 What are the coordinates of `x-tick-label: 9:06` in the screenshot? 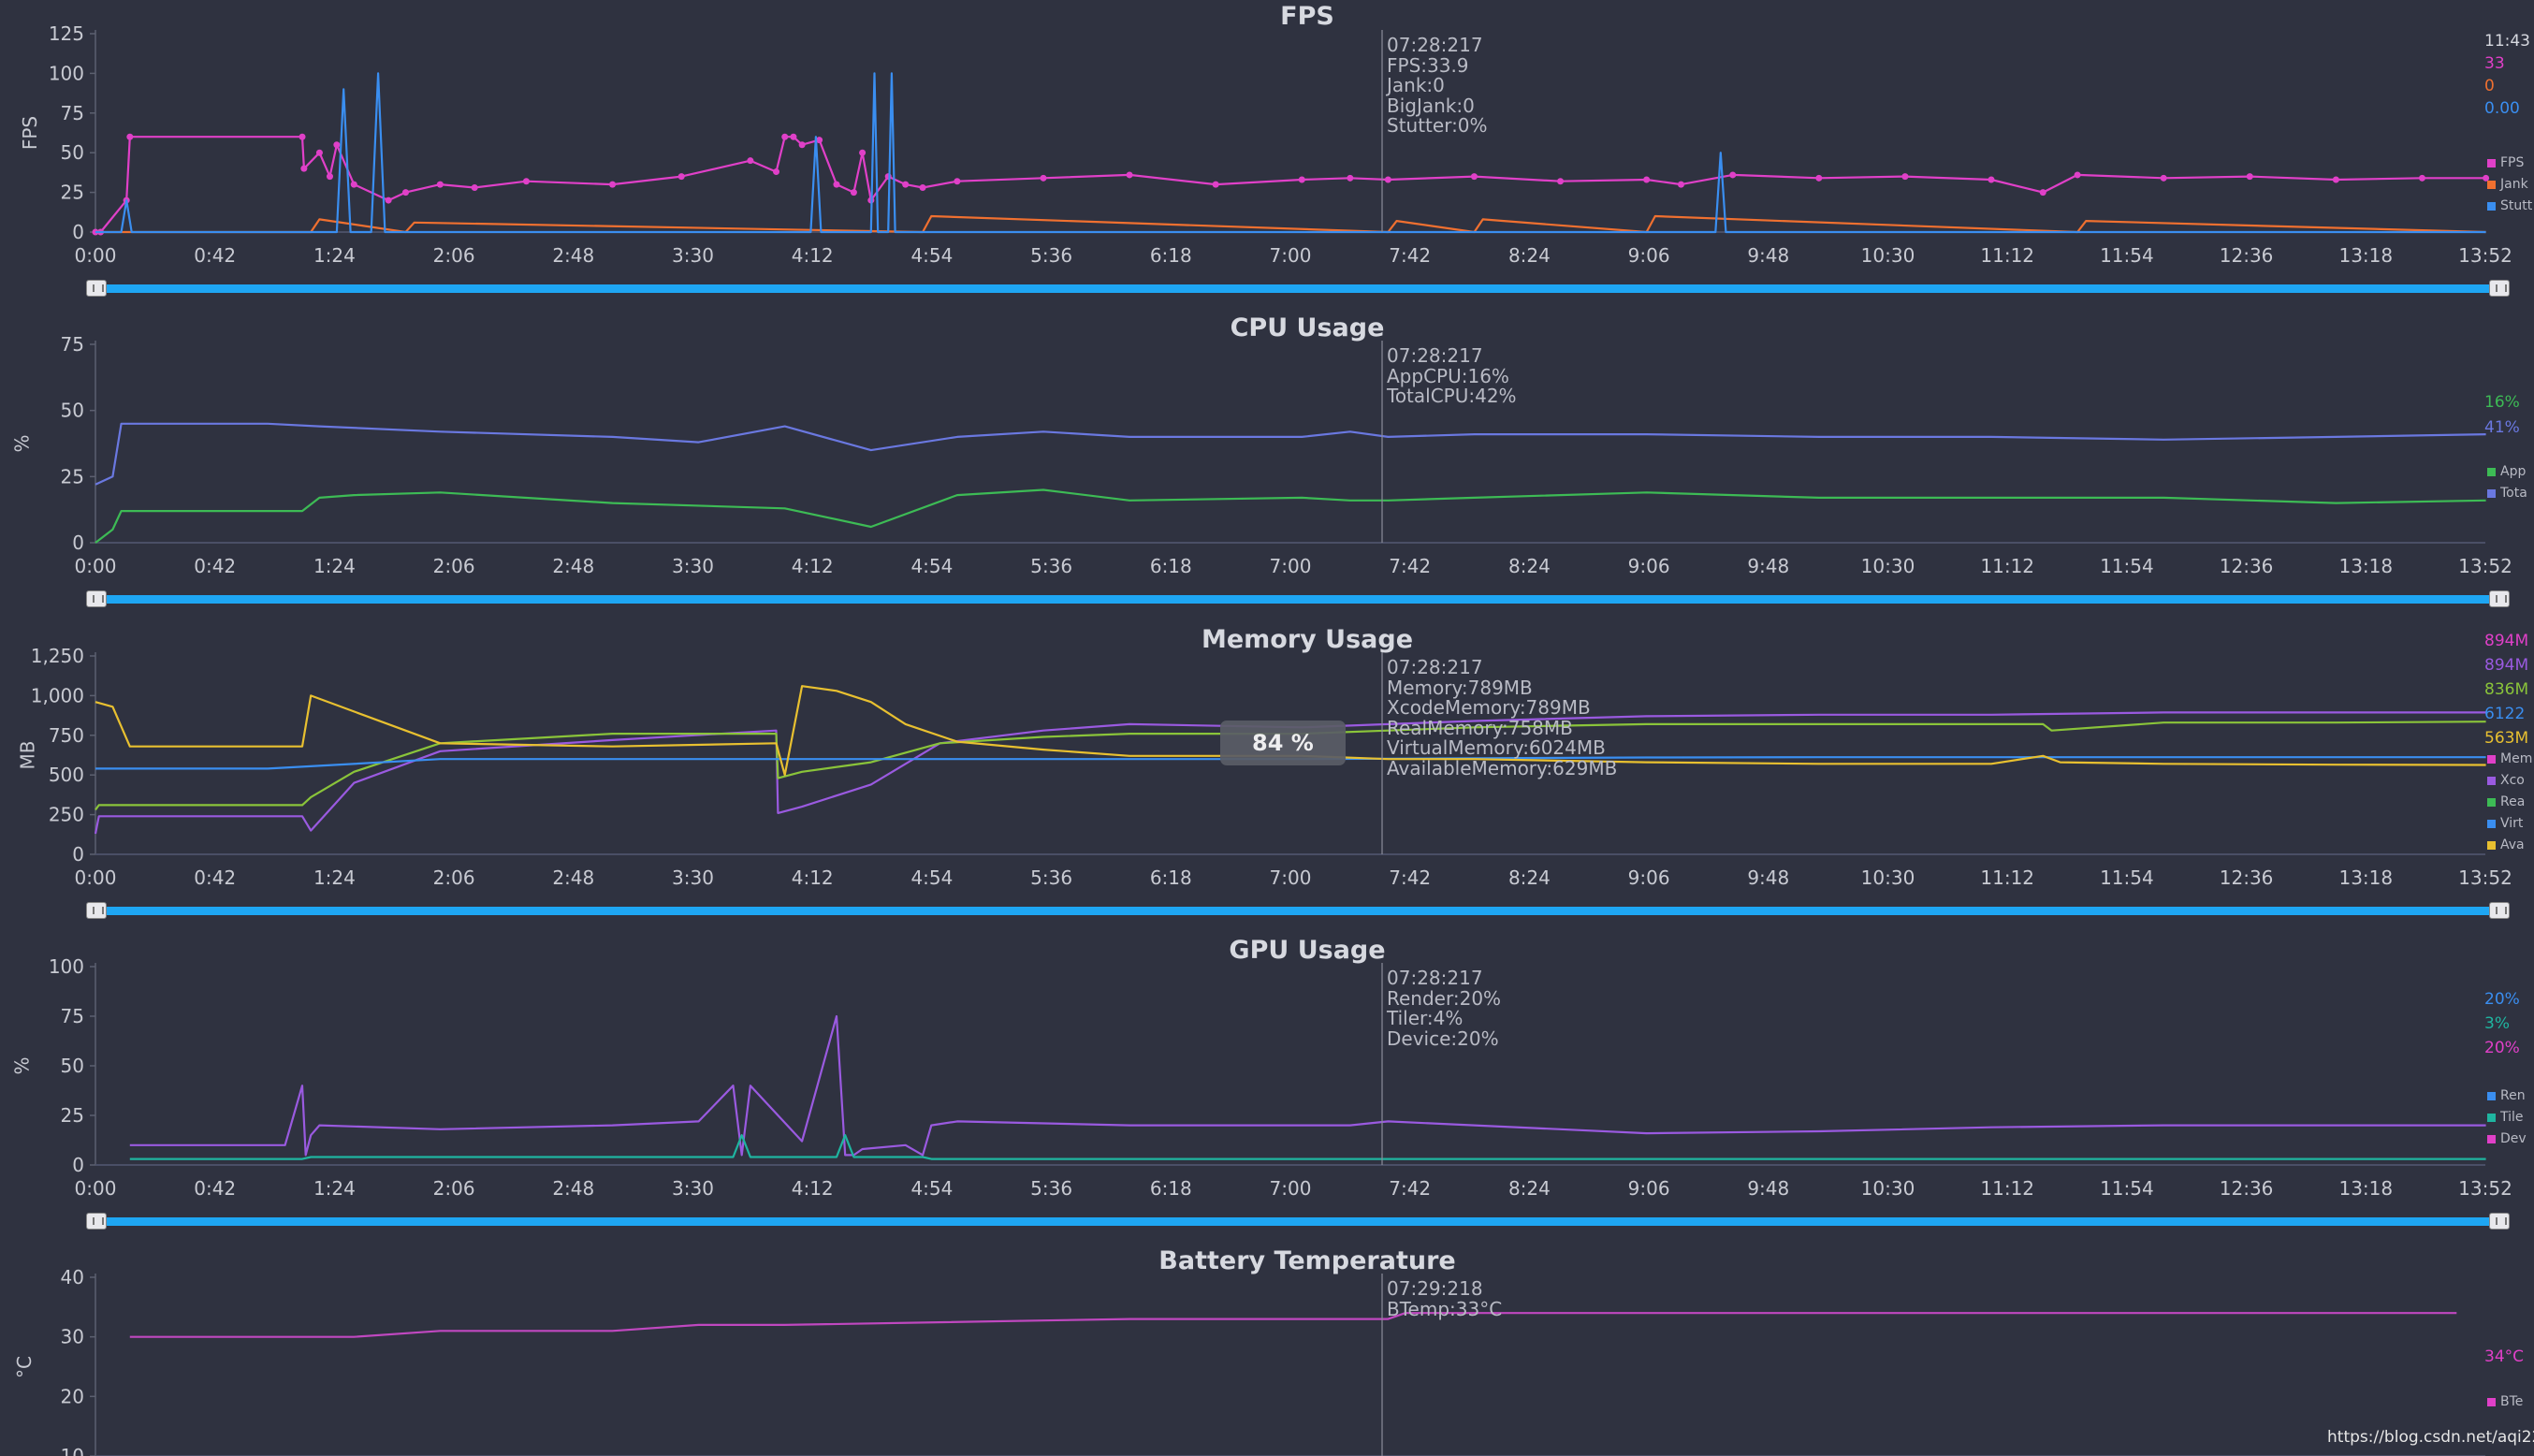 It's located at (1649, 877).